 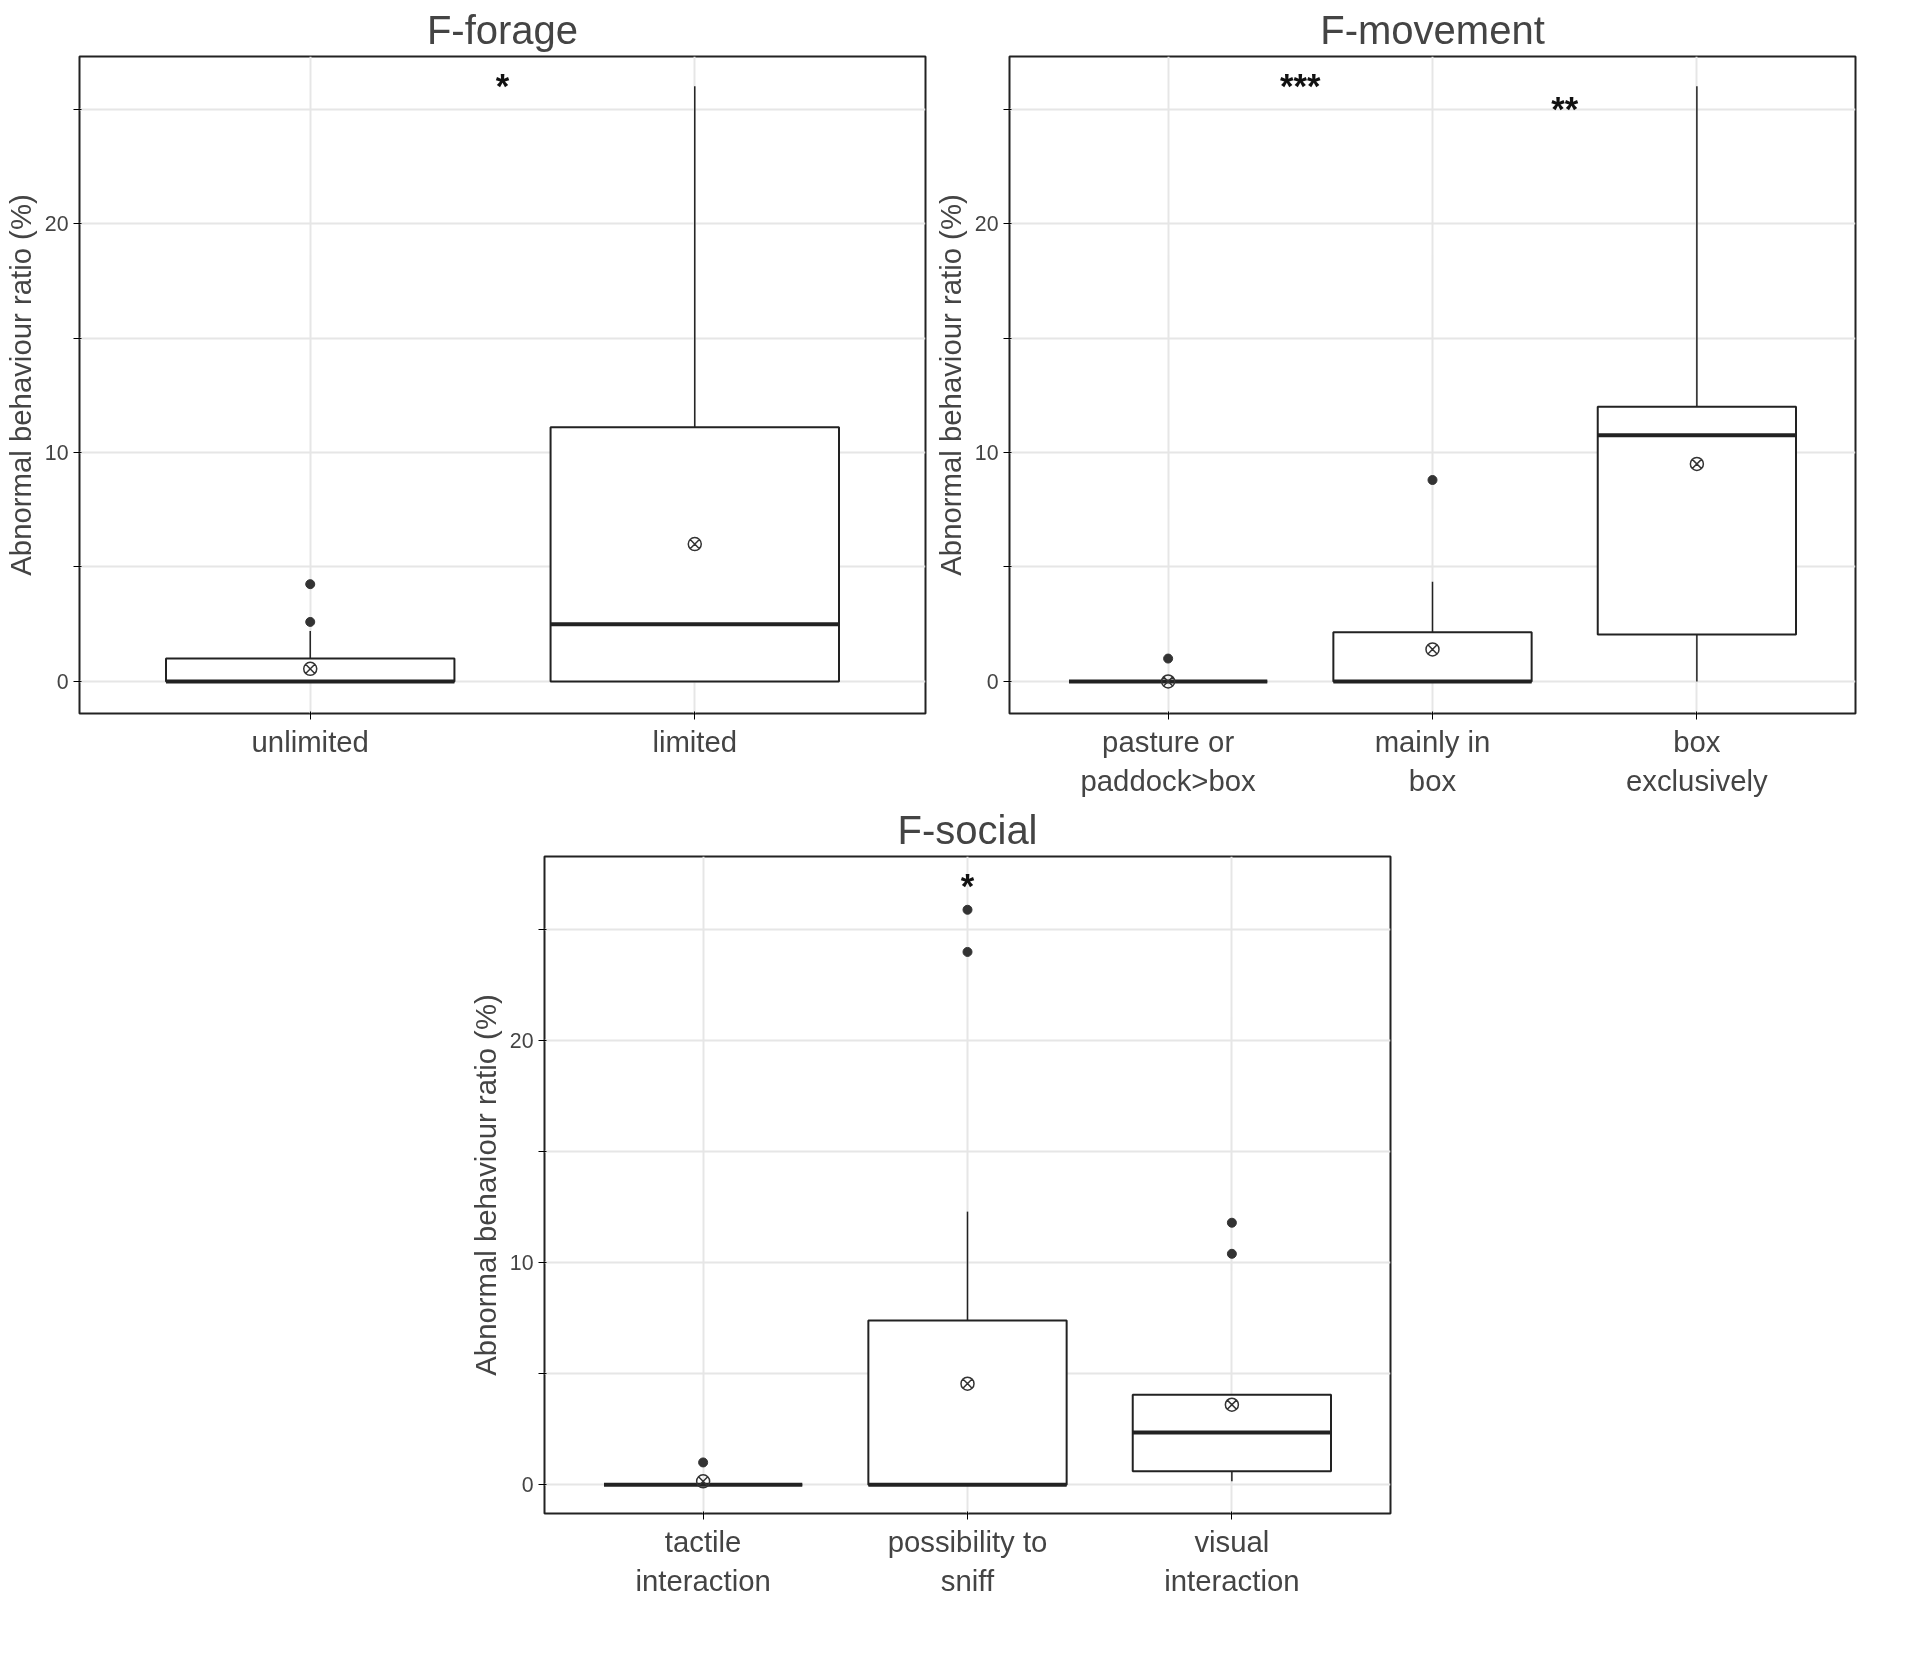 What do you see at coordinates (1565, 109) in the screenshot?
I see `annotation: **` at bounding box center [1565, 109].